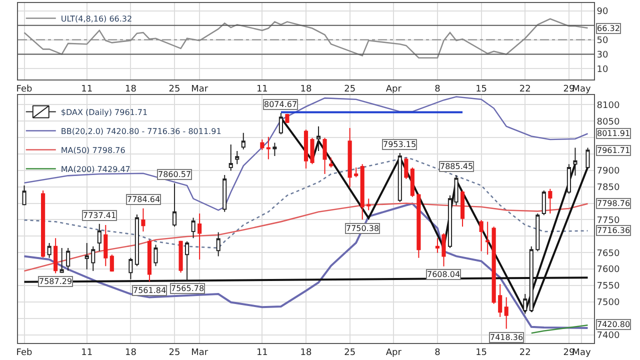  What do you see at coordinates (602, 41) in the screenshot?
I see `y-tick-label: 50` at bounding box center [602, 41].